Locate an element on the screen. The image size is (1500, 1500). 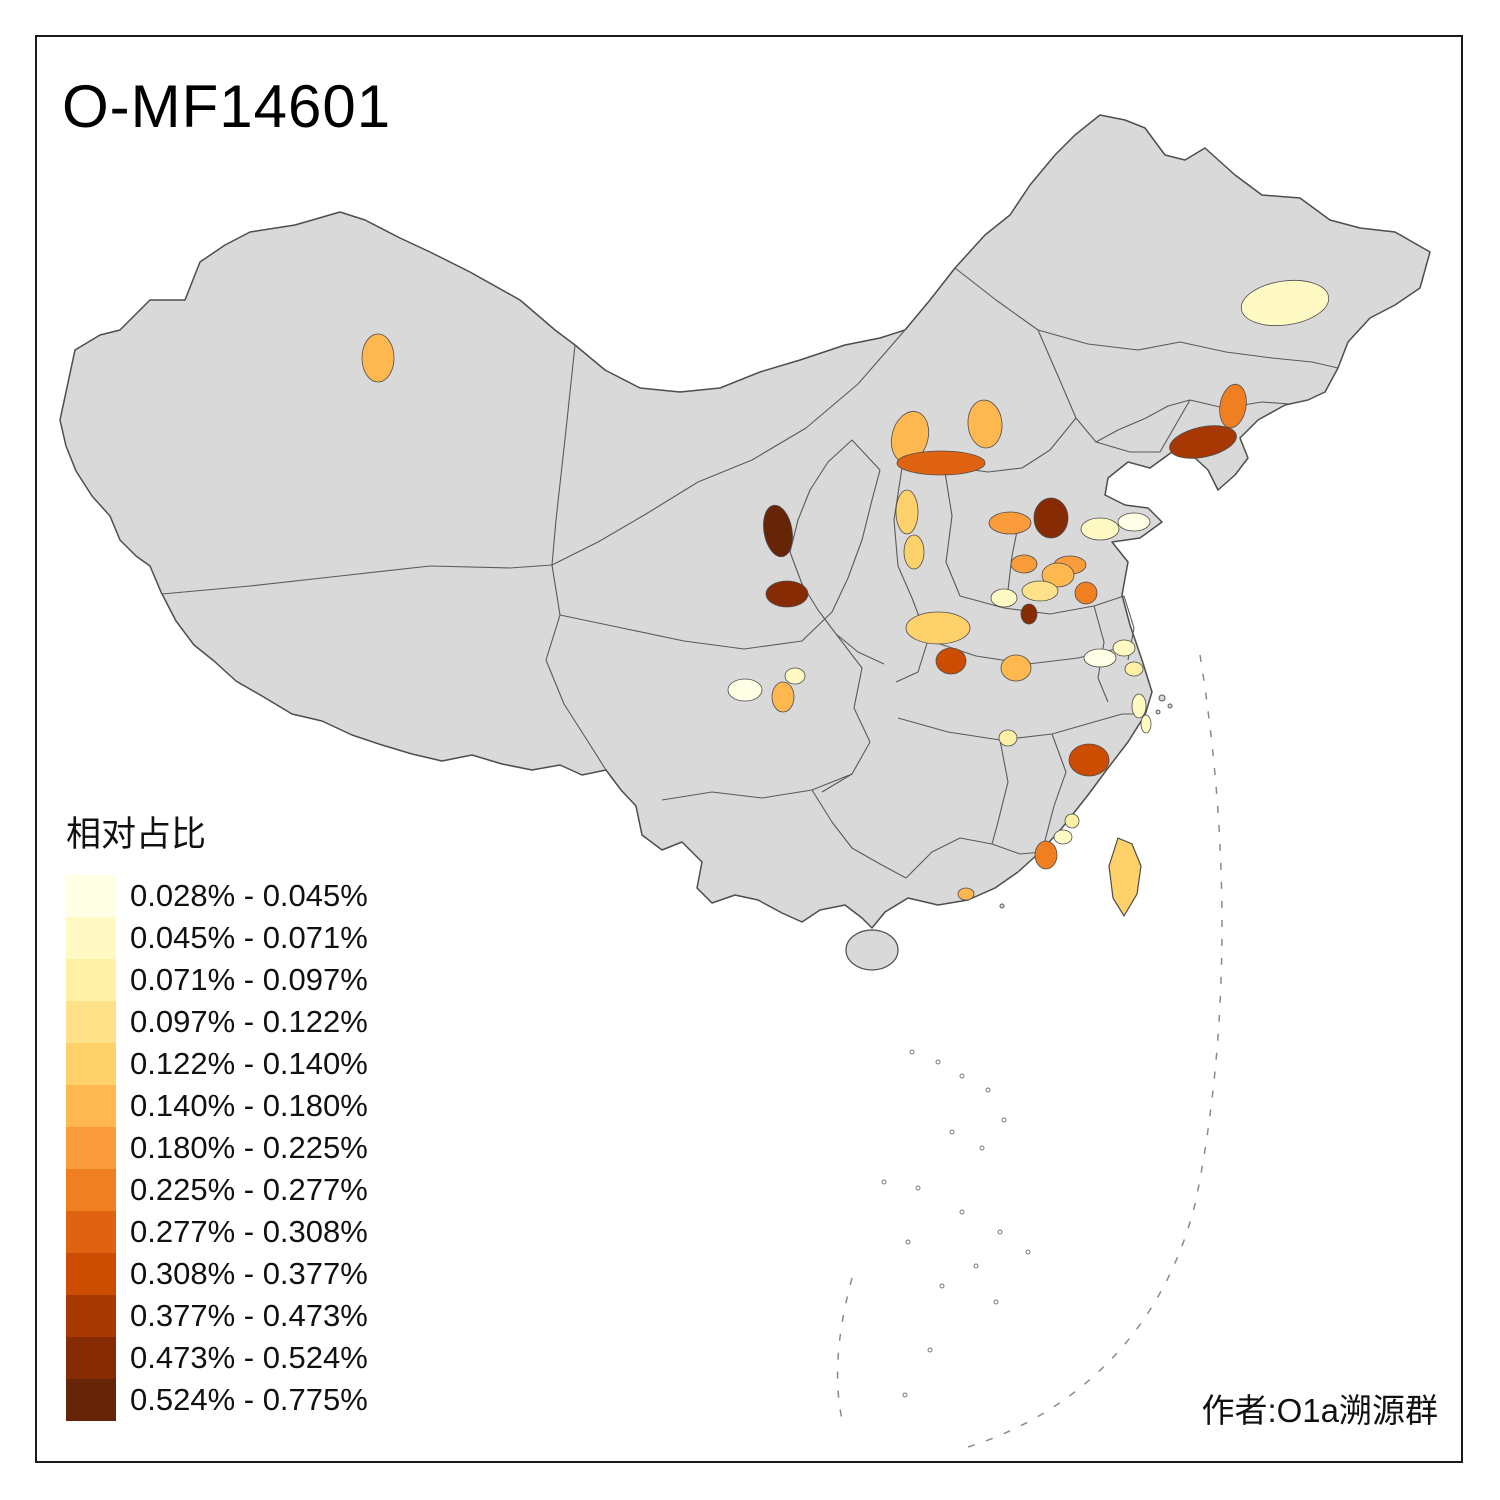
south-china-sea-islets is located at coordinates (956, 1223).